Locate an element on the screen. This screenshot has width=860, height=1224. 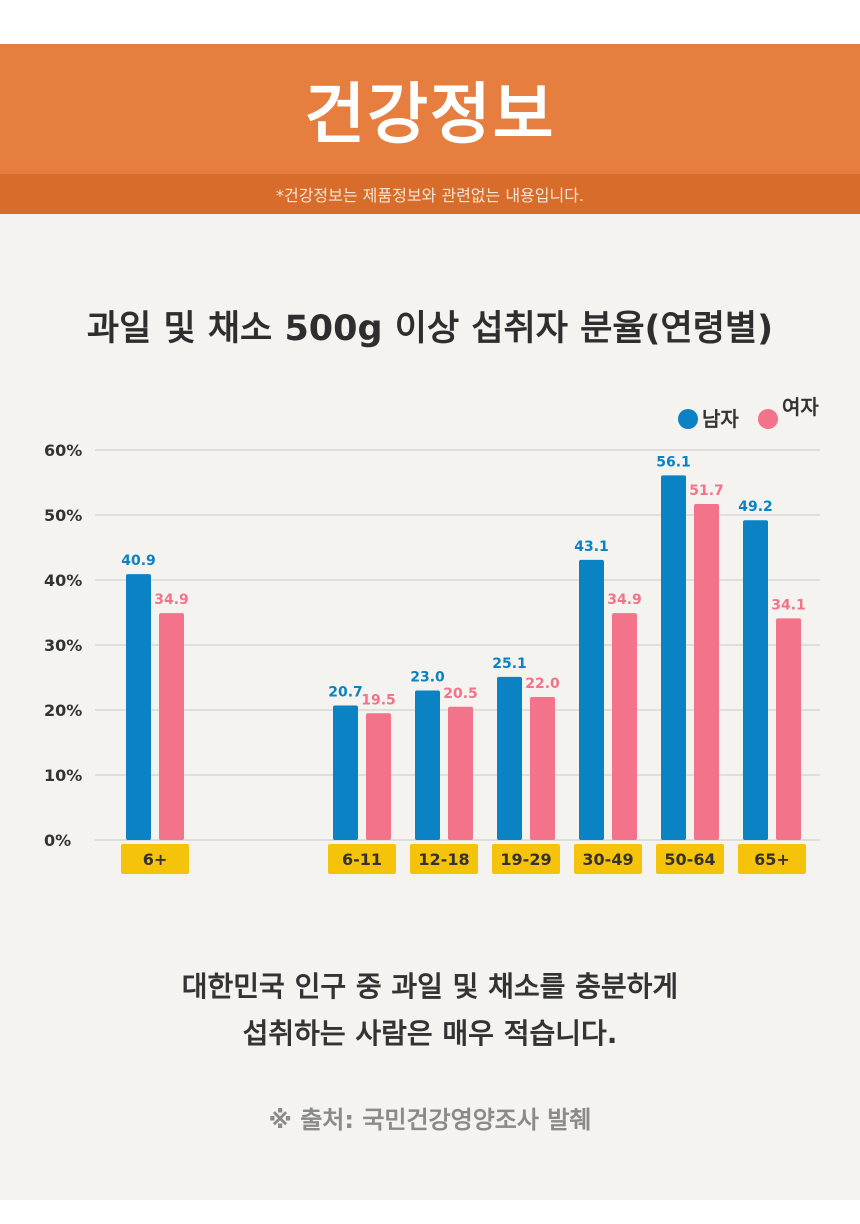
page-title: 건강정보 is located at coordinates (430, 114).